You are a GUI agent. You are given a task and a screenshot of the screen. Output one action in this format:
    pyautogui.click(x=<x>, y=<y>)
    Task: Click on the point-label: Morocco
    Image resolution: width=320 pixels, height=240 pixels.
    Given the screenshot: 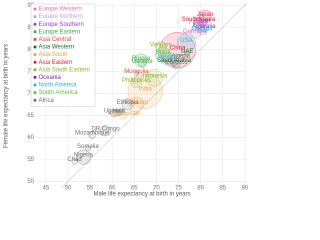 What is the action you would take?
    pyautogui.click(x=177, y=63)
    